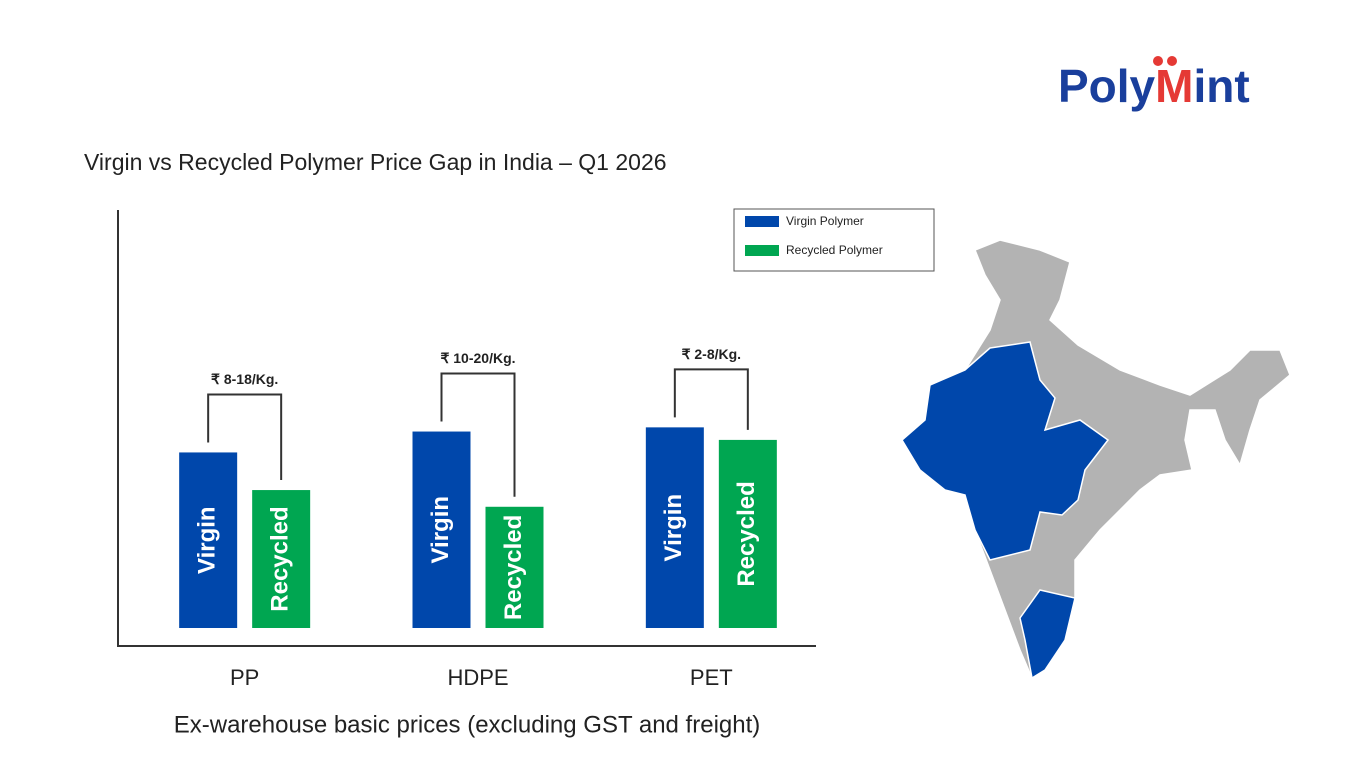  I want to click on gap-label: ₹ 8-18/Kg., so click(244, 379).